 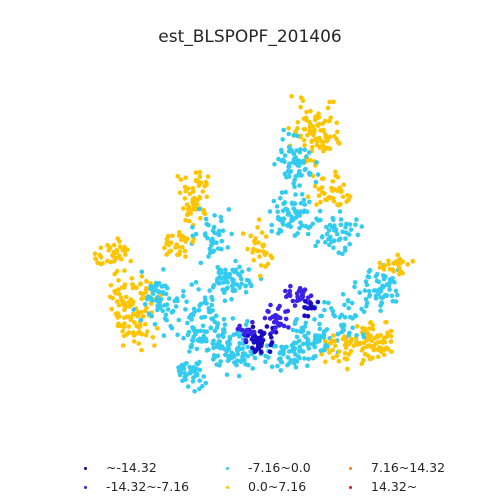 I want to click on legend-label: 0.0~7.16, so click(x=277, y=486).